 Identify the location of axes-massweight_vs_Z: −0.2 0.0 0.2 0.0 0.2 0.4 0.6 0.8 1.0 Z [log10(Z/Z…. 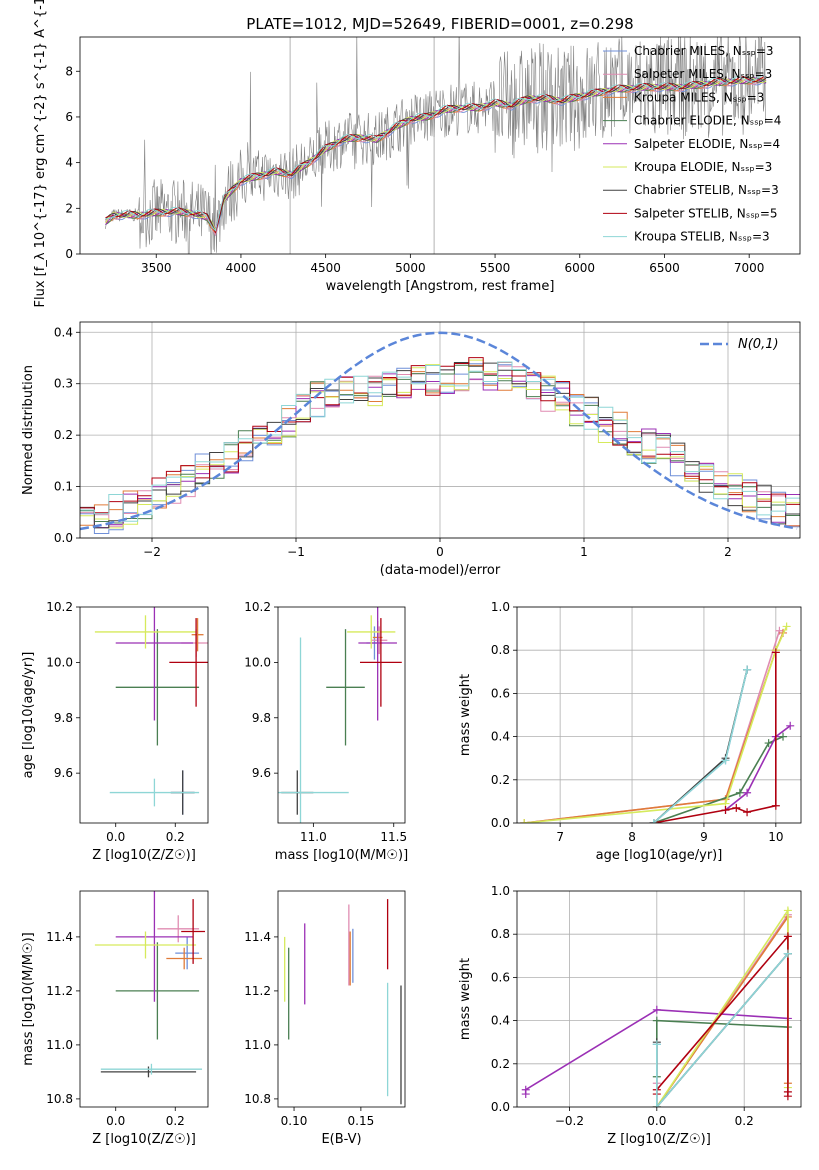
(630, 1015).